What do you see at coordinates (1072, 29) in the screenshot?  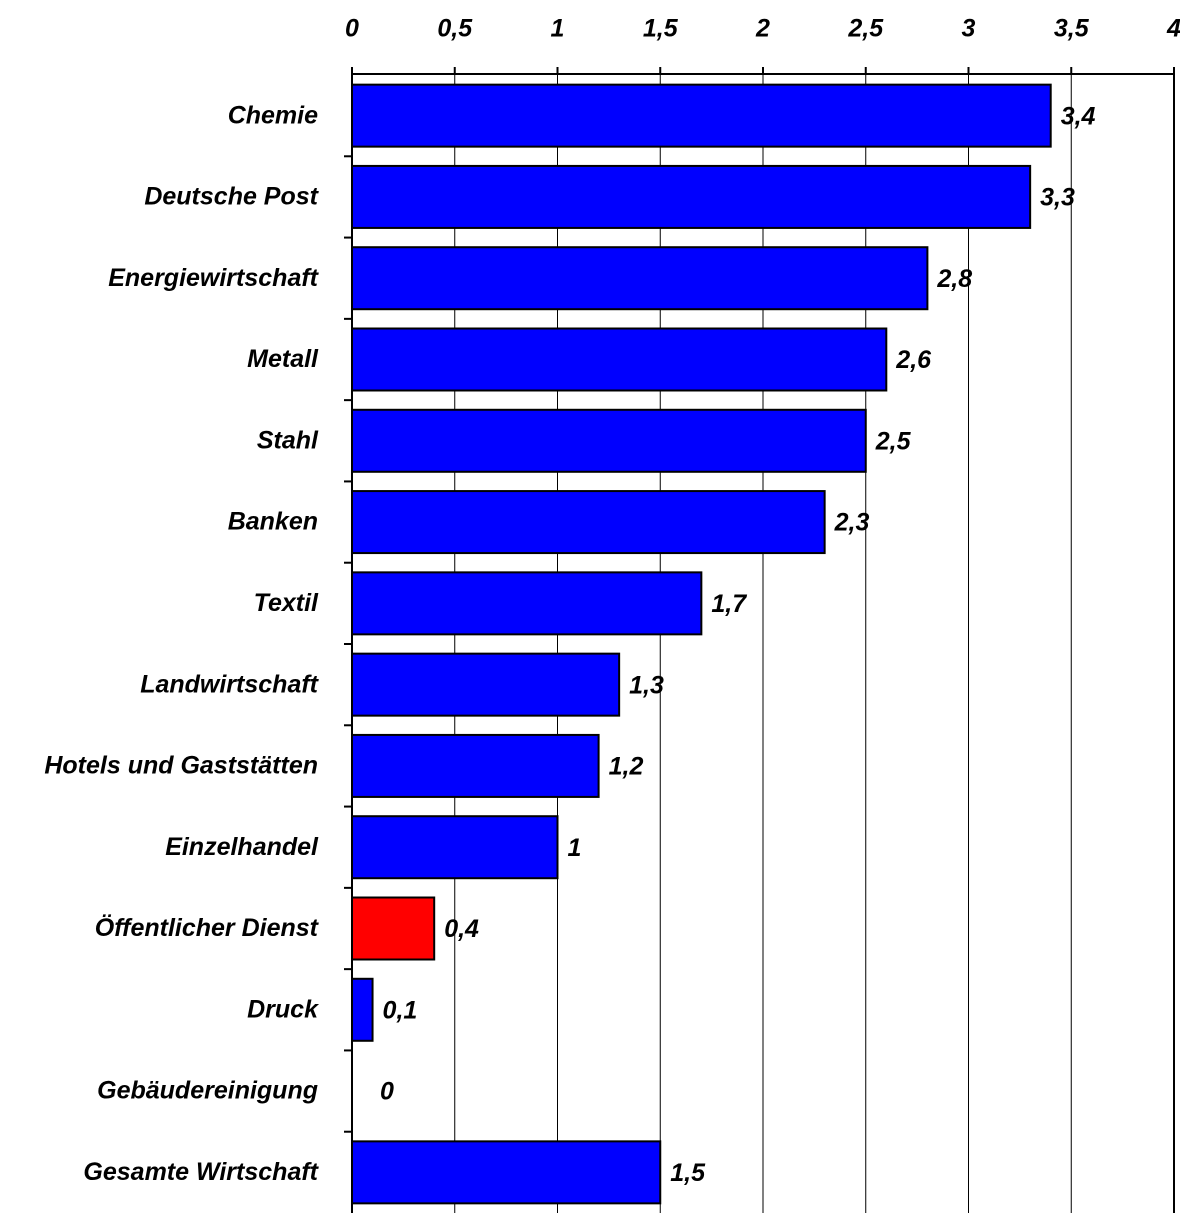 I see `x-tick-label: 3,5` at bounding box center [1072, 29].